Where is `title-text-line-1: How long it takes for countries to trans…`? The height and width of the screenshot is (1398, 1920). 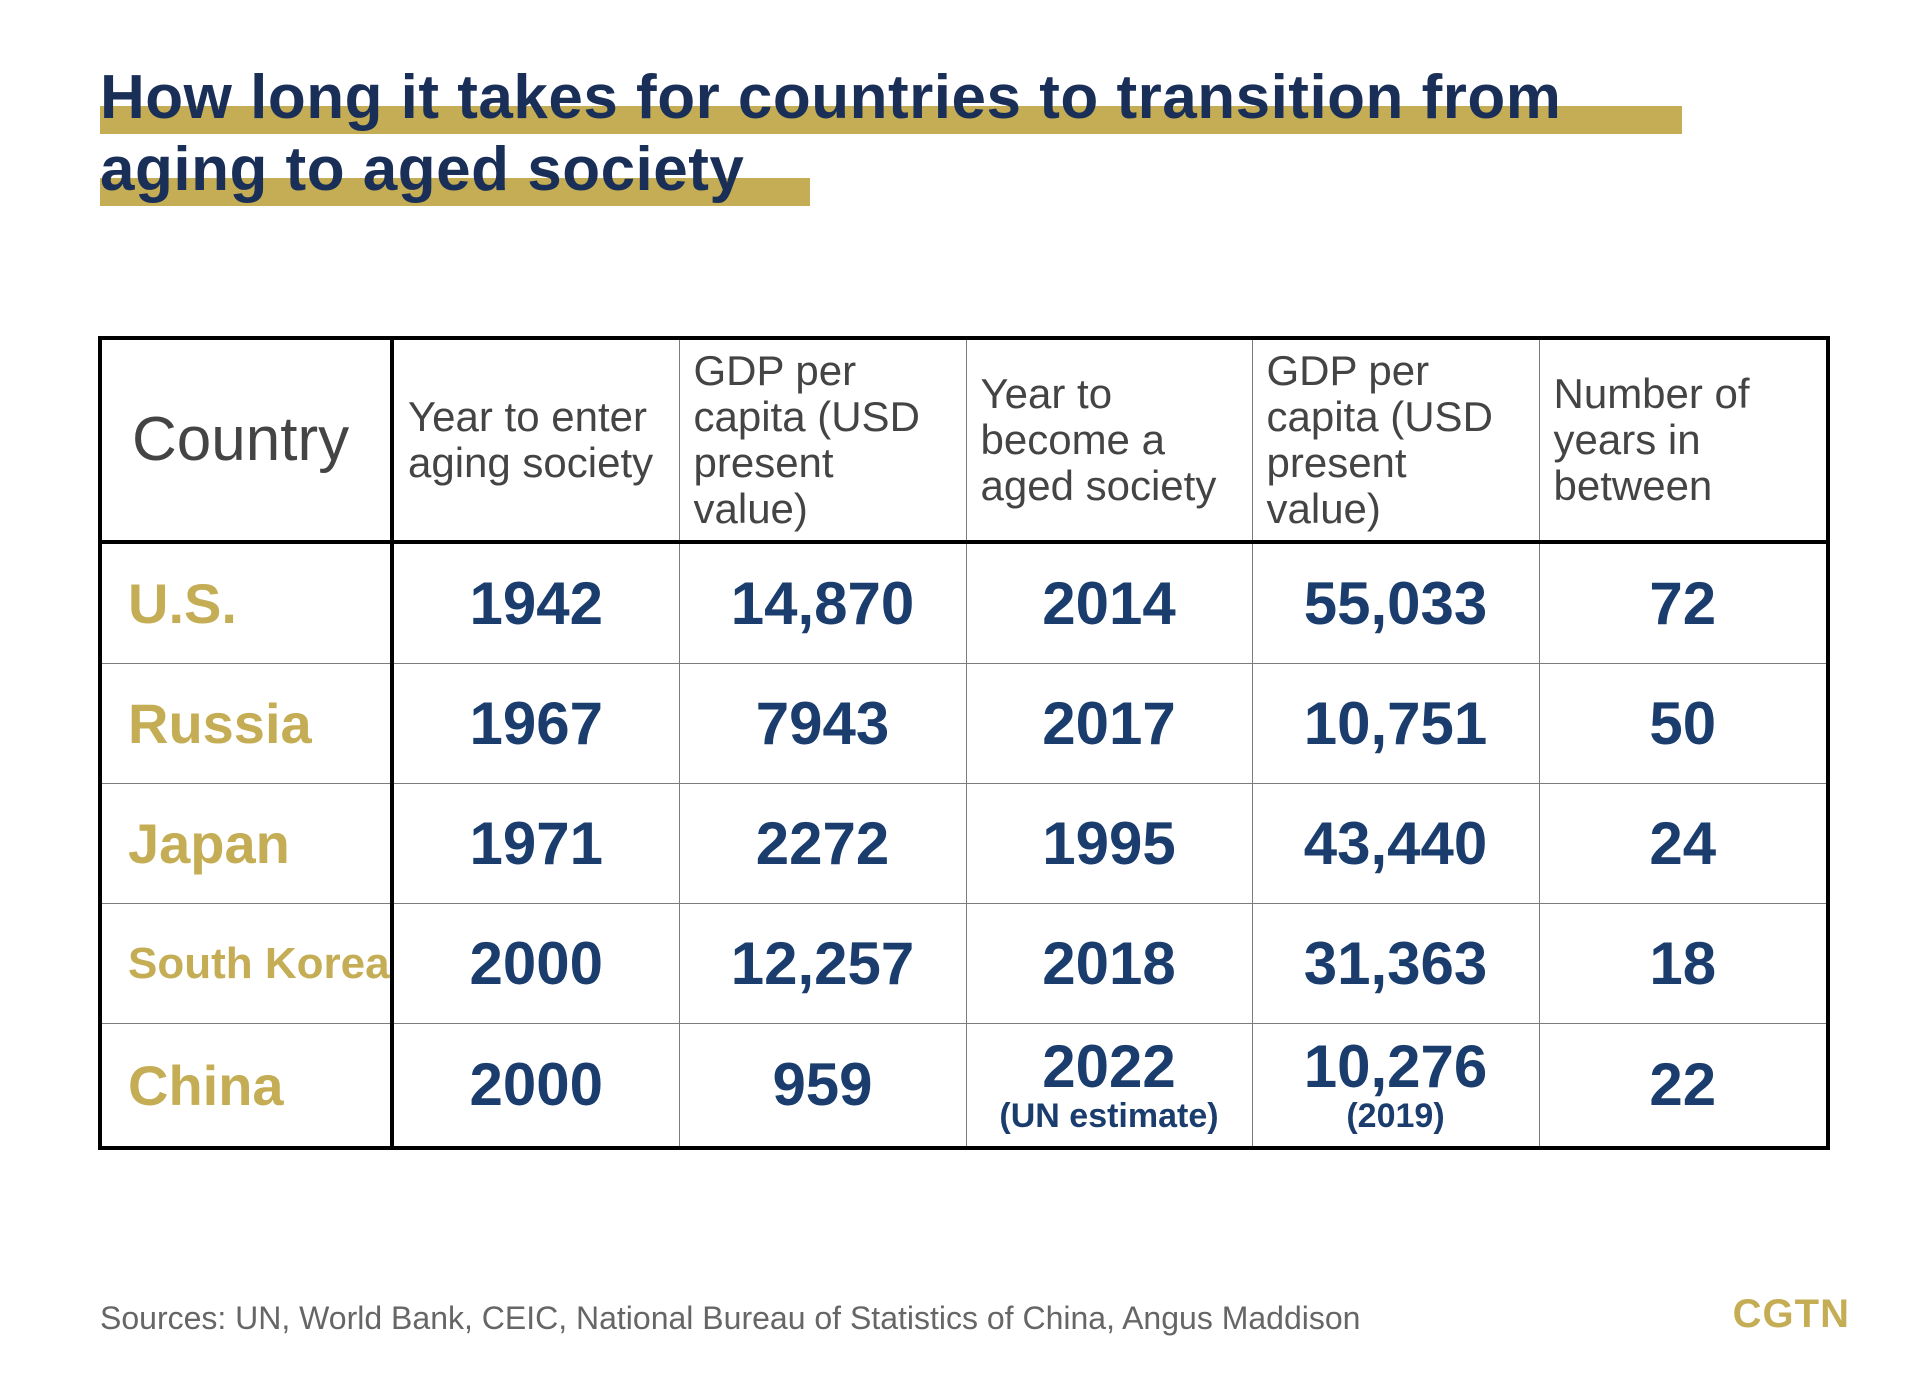 title-text-line-1: How long it takes for countries to trans… is located at coordinates (831, 97).